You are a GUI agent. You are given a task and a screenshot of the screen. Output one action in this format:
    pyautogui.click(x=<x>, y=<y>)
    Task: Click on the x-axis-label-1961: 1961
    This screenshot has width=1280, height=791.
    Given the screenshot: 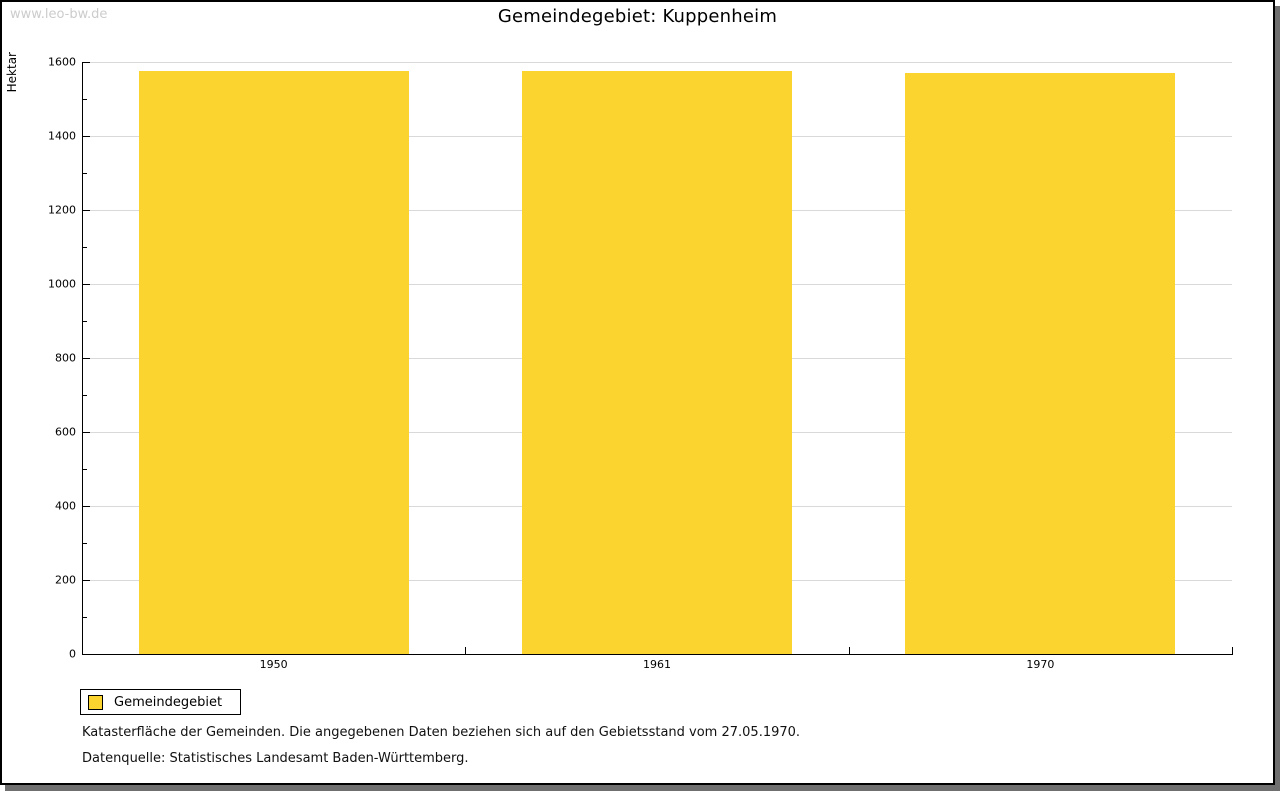 What is the action you would take?
    pyautogui.click(x=657, y=664)
    